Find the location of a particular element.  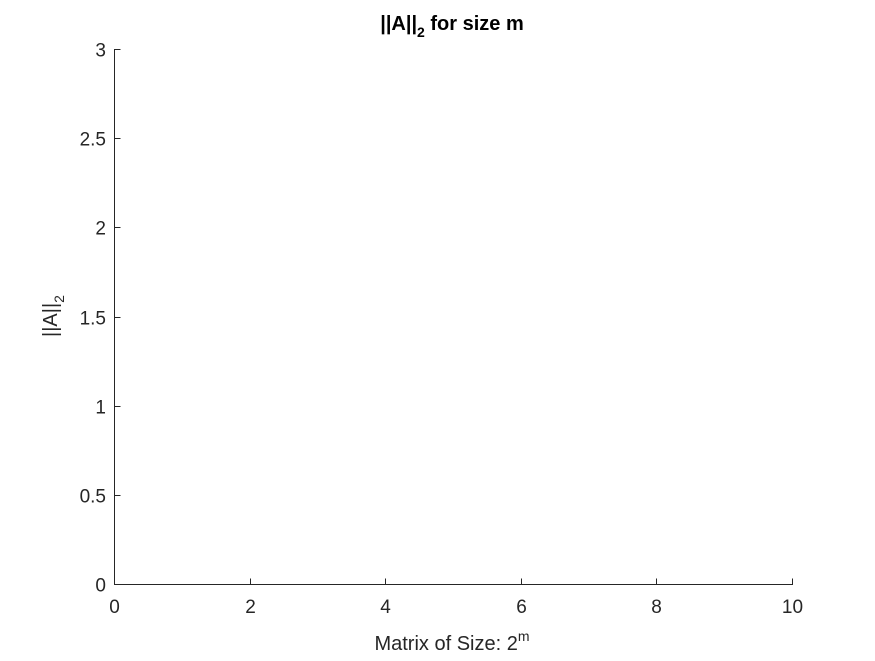

x-axis-label: Matrix of Size: 2m is located at coordinates (451, 641).